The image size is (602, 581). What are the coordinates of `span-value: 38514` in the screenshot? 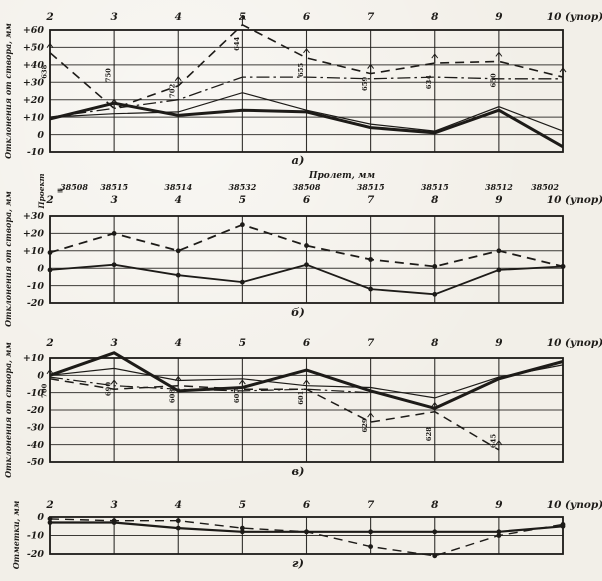 It's located at (178, 187).